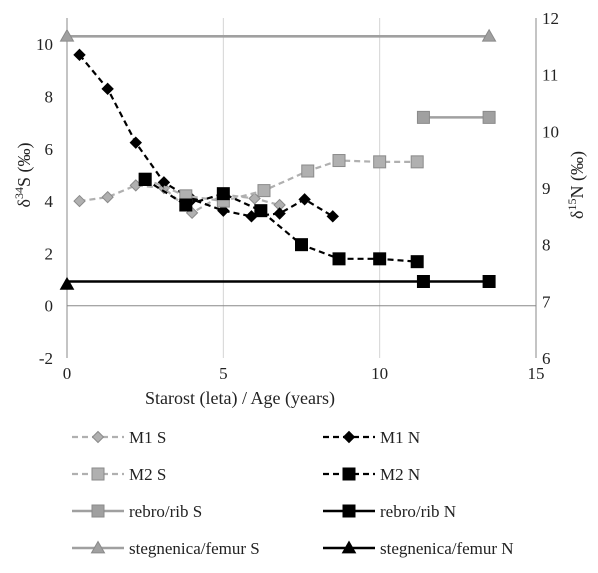  Describe the element at coordinates (456, 117) in the screenshot. I see `series-rebro-rib-s` at that location.